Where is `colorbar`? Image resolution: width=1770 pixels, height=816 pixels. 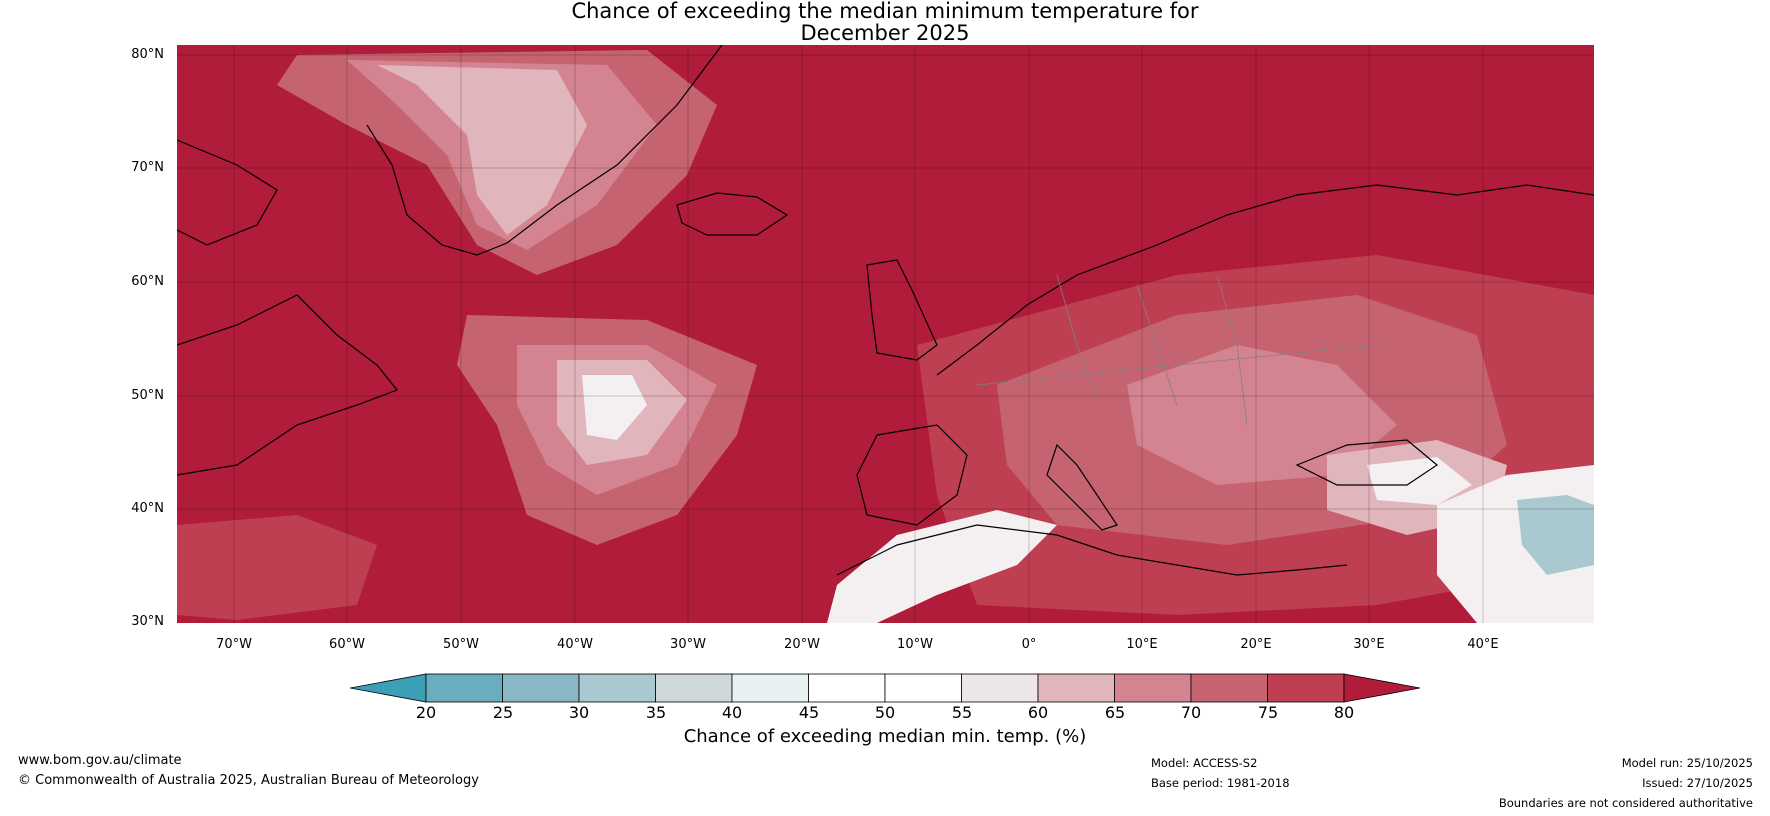
colorbar is located at coordinates (885, 688).